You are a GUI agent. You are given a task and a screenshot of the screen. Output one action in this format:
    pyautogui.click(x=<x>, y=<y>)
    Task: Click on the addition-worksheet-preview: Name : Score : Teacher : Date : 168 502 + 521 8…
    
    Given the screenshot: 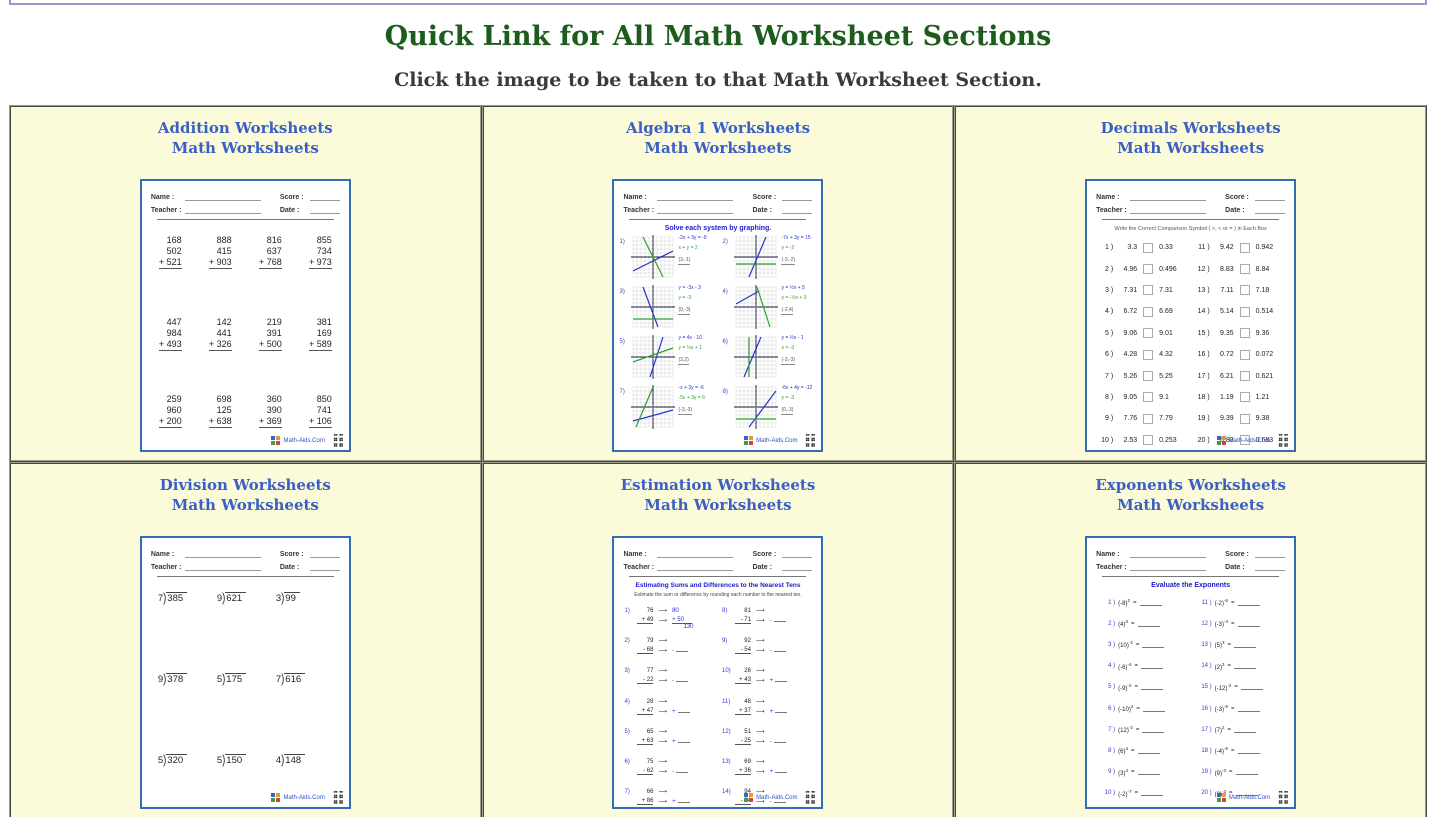 What is the action you would take?
    pyautogui.click(x=245, y=315)
    